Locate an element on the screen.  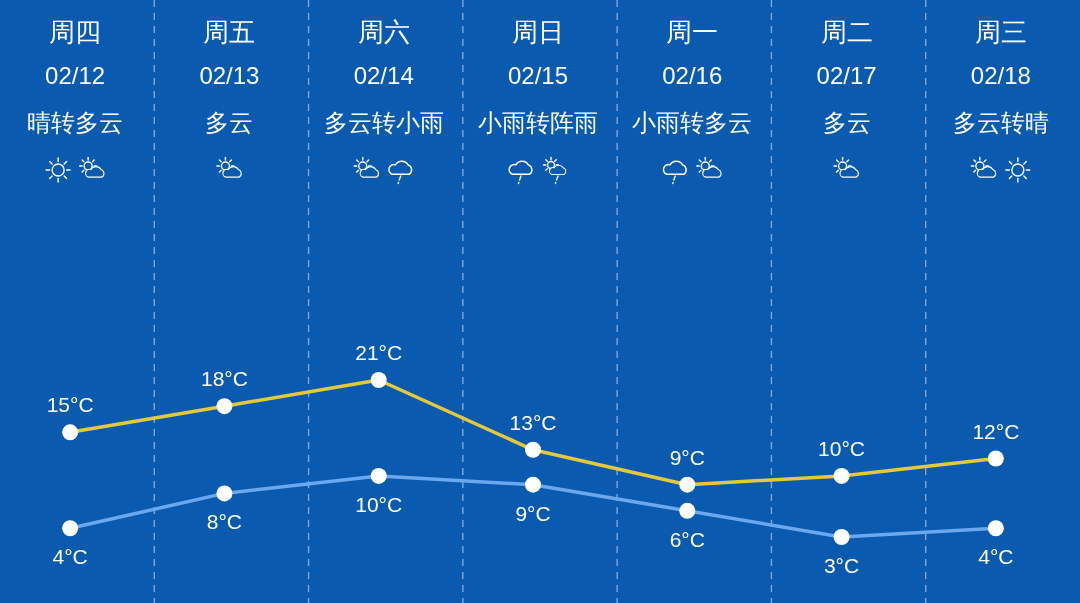
x-tick-label: 周一 02/16 小雨转多云 is located at coordinates (692, 76).